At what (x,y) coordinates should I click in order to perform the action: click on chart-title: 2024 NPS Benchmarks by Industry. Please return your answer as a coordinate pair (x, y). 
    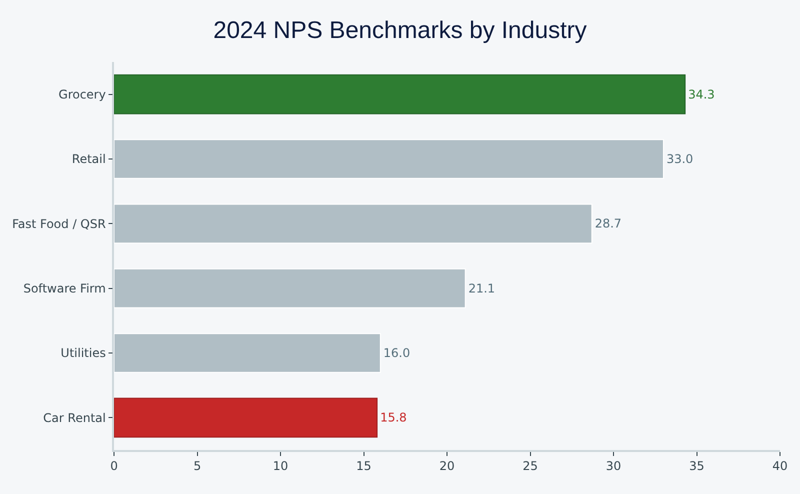
    Looking at the image, I should click on (400, 30).